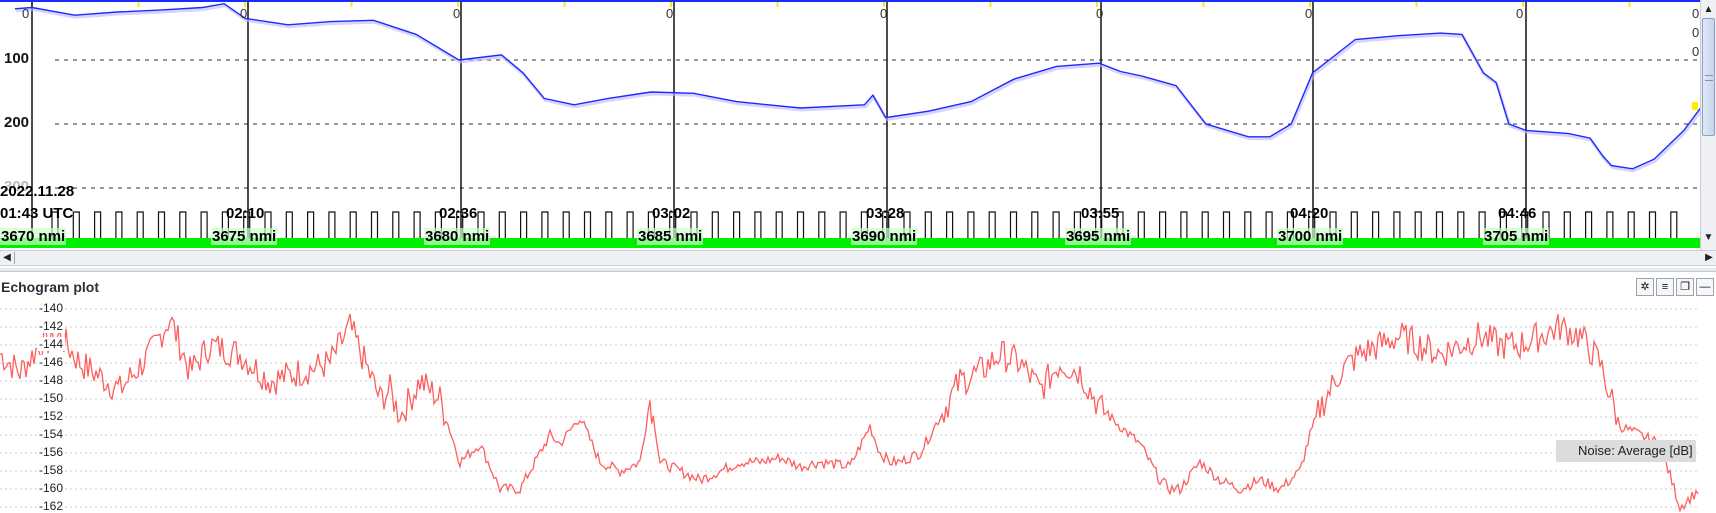 This screenshot has height=513, width=1716. What do you see at coordinates (17, 186) in the screenshot?
I see `depth-tick-300: 300` at bounding box center [17, 186].